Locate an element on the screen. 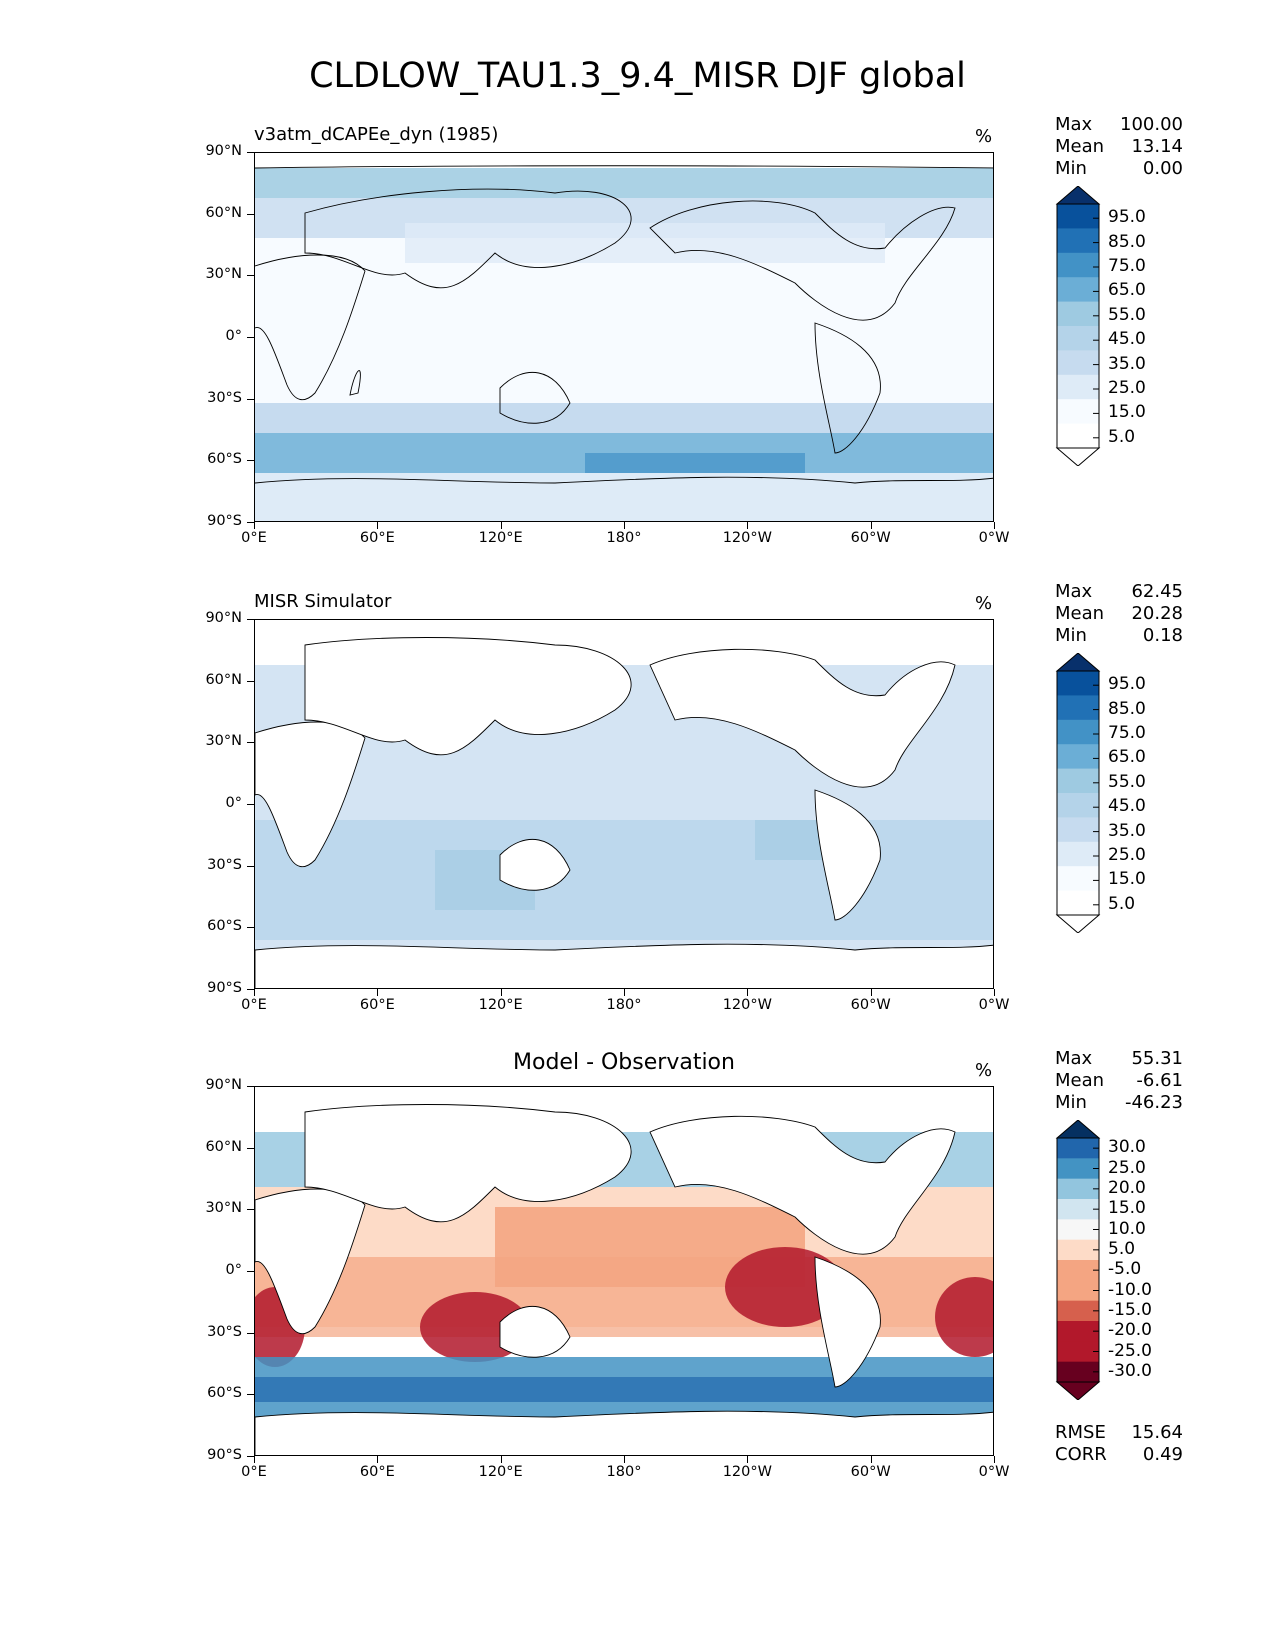 The height and width of the screenshot is (1650, 1275). map-reference is located at coordinates (624, 804).